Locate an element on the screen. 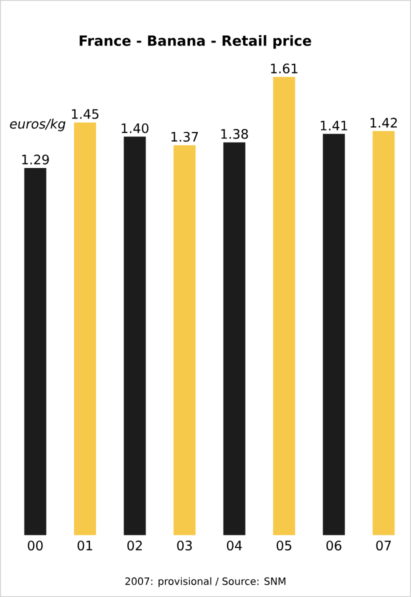 This screenshot has height=597, width=411. chart-title: France - Banana - Retail price is located at coordinates (196, 42).